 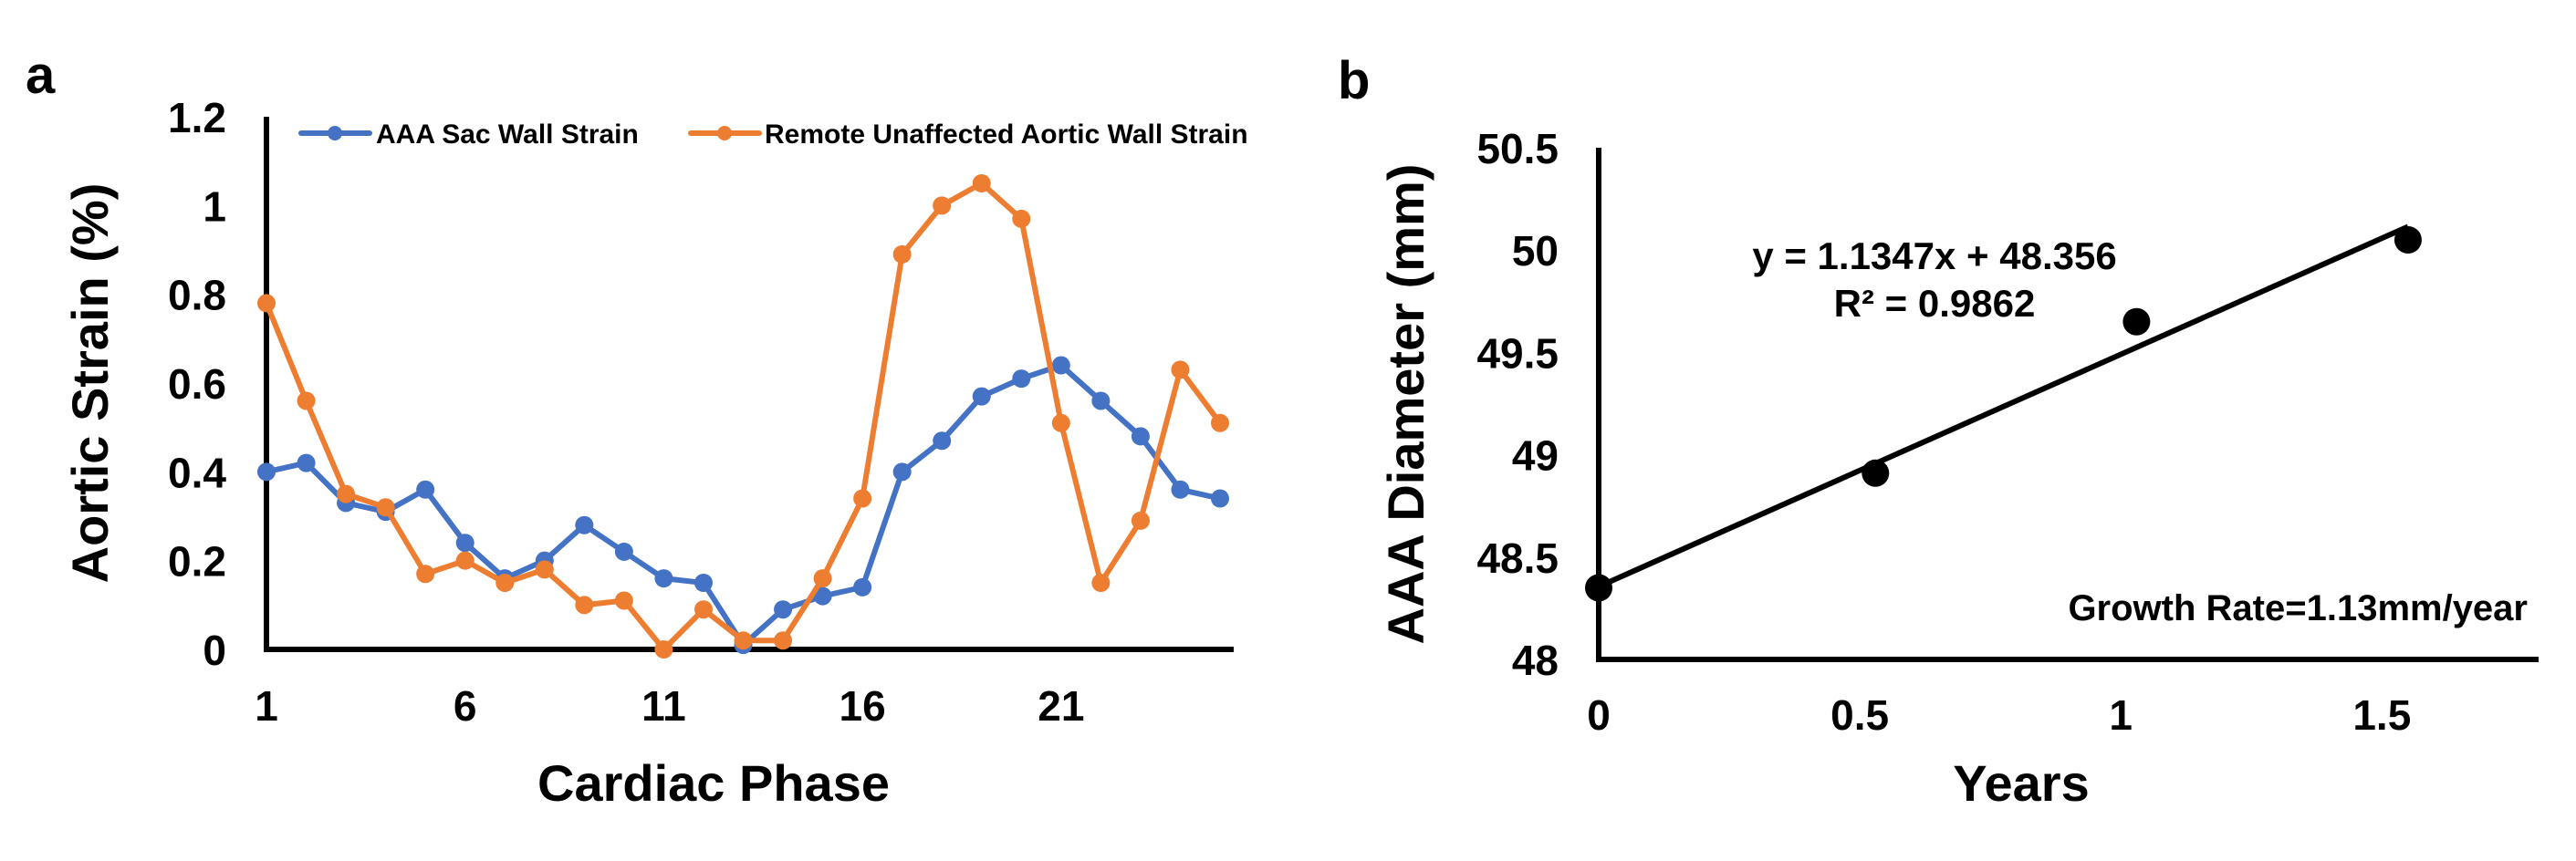 I want to click on panel-a-y-axis-title: Aortic Strain (%), so click(x=90, y=383).